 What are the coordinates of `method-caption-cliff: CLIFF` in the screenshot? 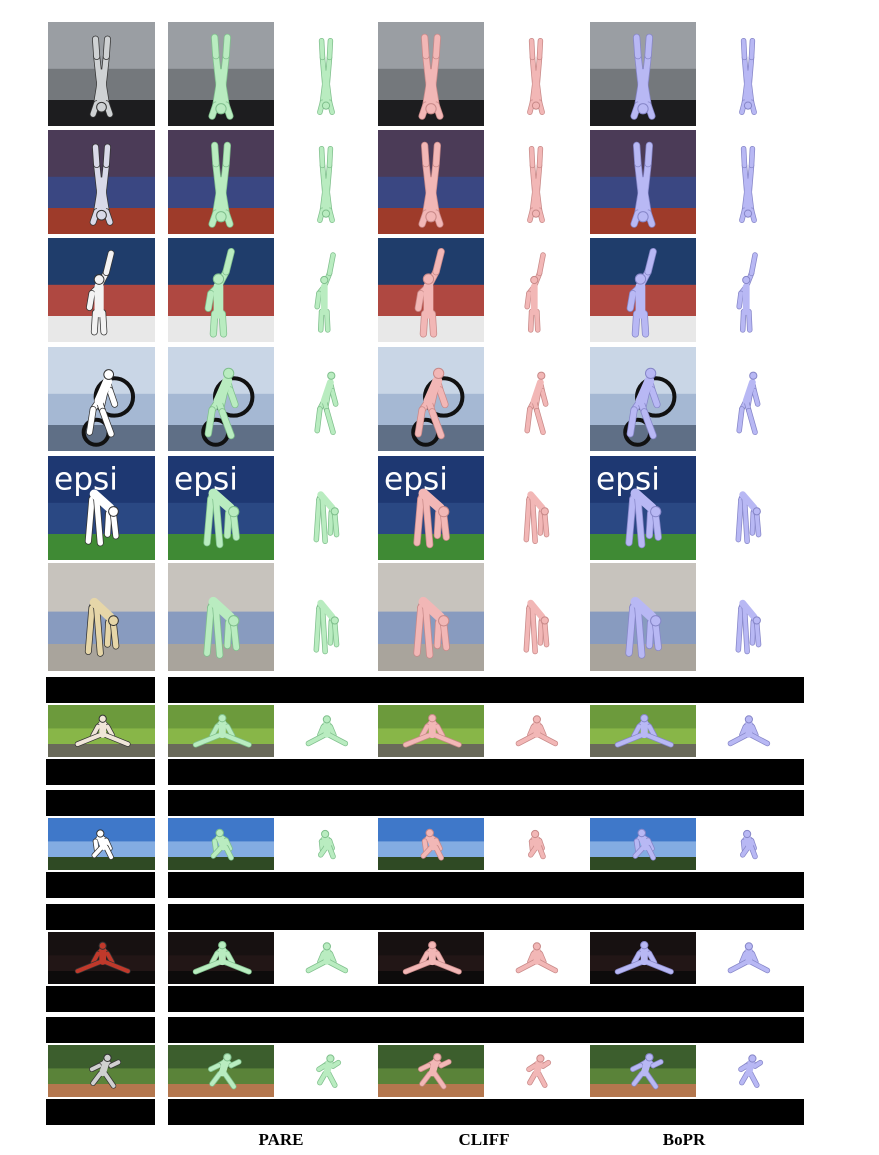 It's located at (484, 1139).